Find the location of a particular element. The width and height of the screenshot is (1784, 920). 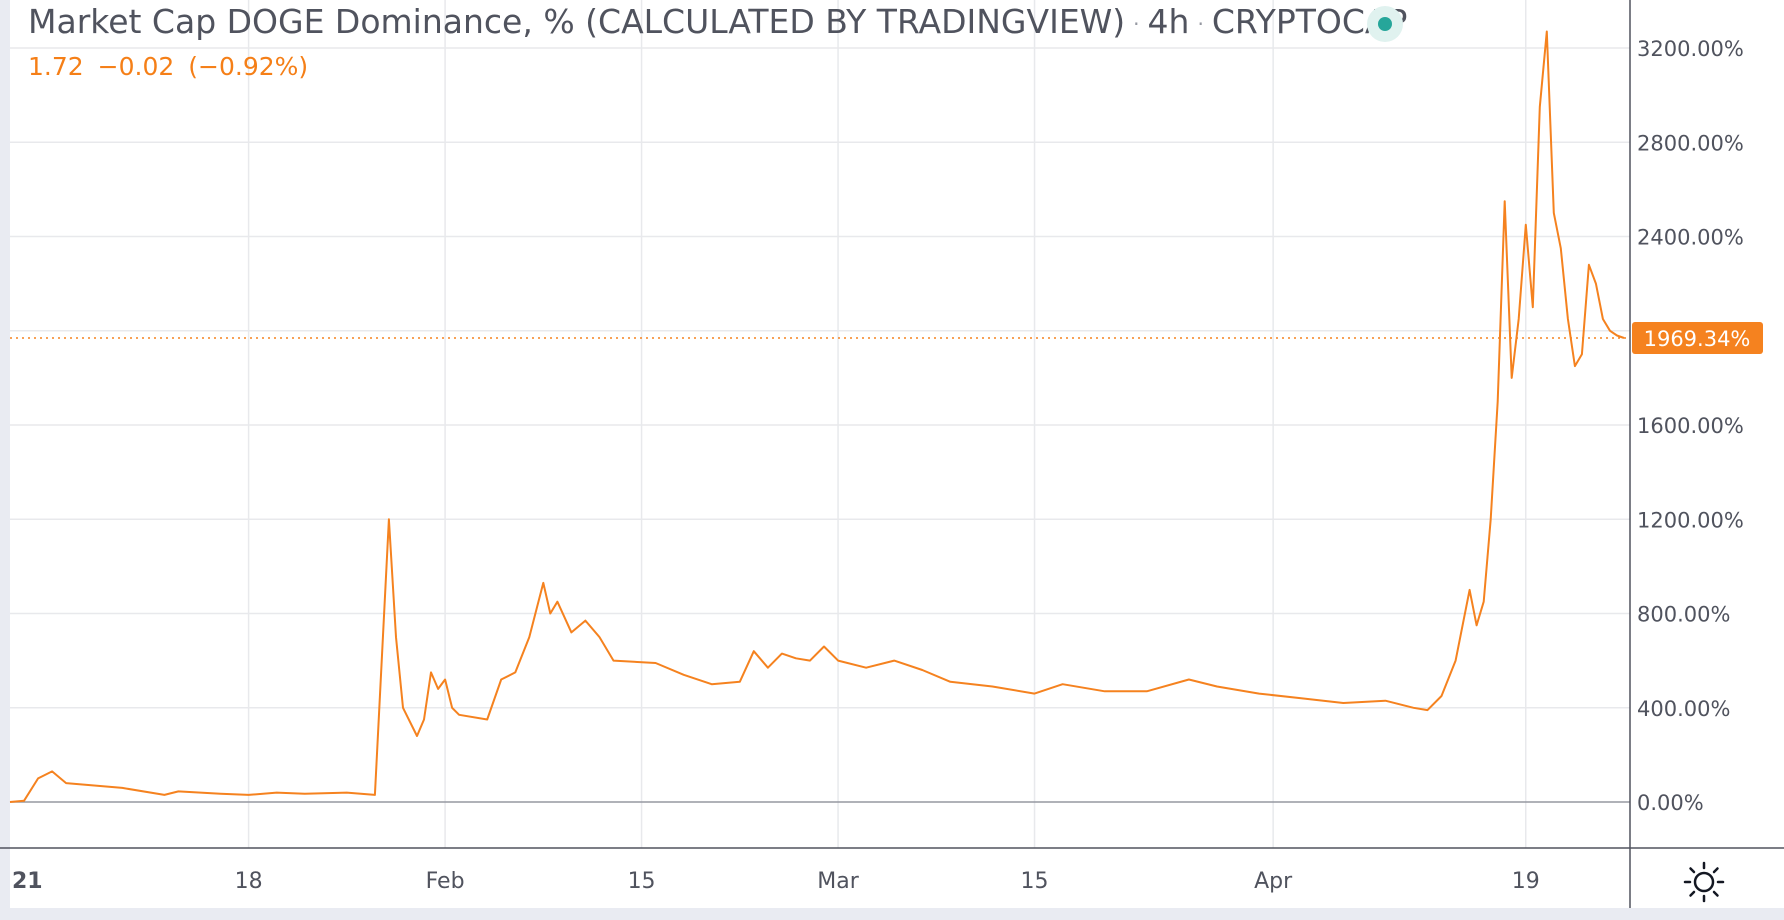

settings-button is located at coordinates (1704, 882).